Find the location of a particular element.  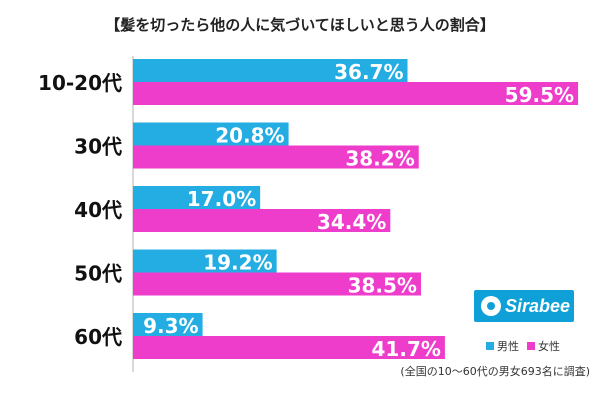

data-label-male: 9.3% is located at coordinates (170, 326).